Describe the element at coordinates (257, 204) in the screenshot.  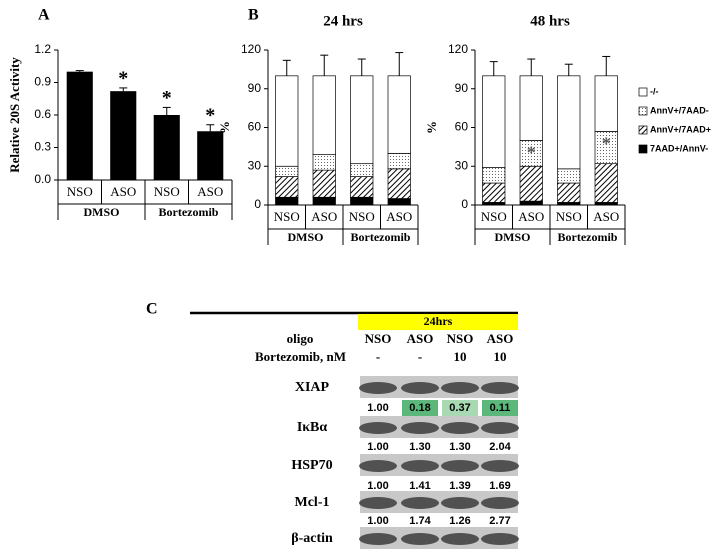
I see `y-tick-label: 0` at that location.